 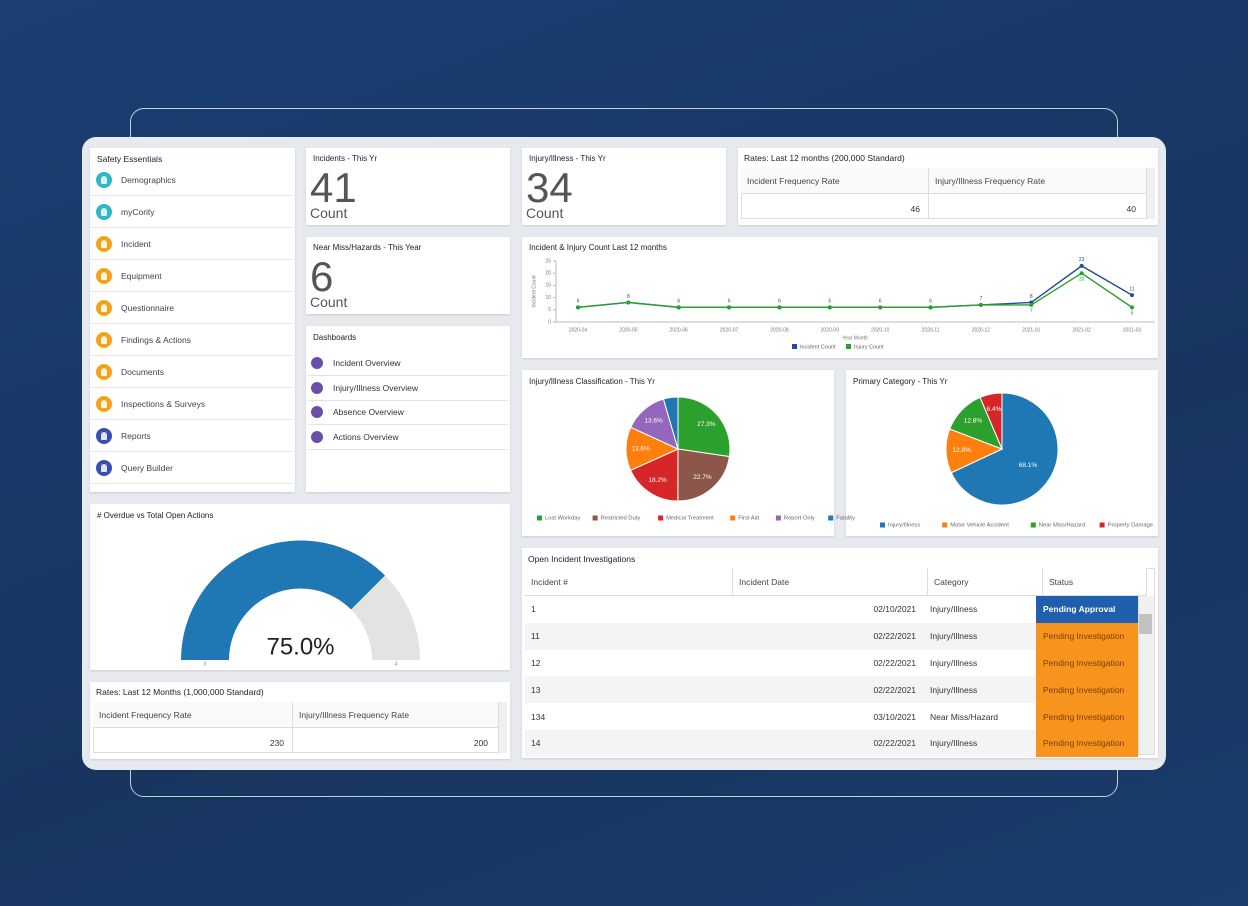 I want to click on table-cell: 46, so click(x=915, y=208).